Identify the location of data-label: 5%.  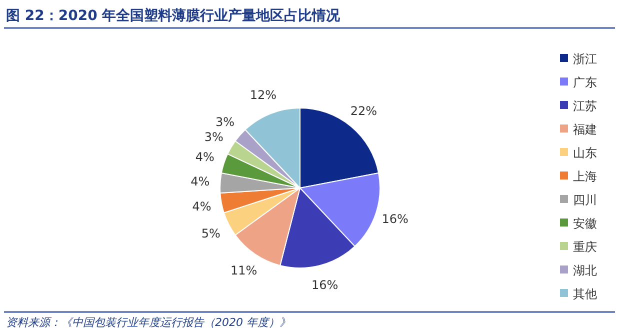
(210, 233).